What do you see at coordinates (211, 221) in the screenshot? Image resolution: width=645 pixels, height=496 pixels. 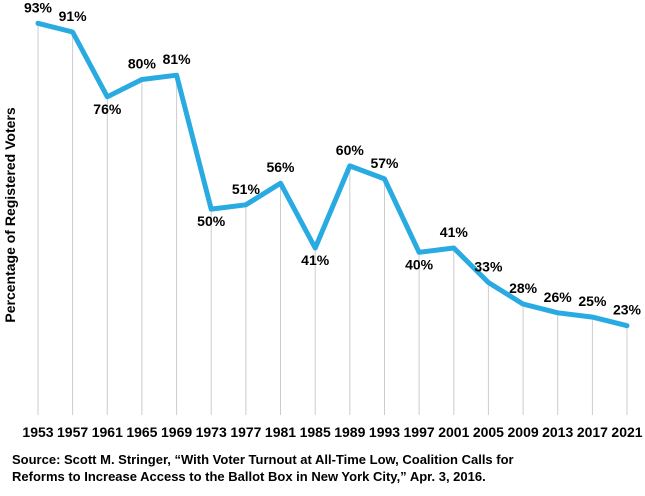 I see `data-point-label: 50%` at bounding box center [211, 221].